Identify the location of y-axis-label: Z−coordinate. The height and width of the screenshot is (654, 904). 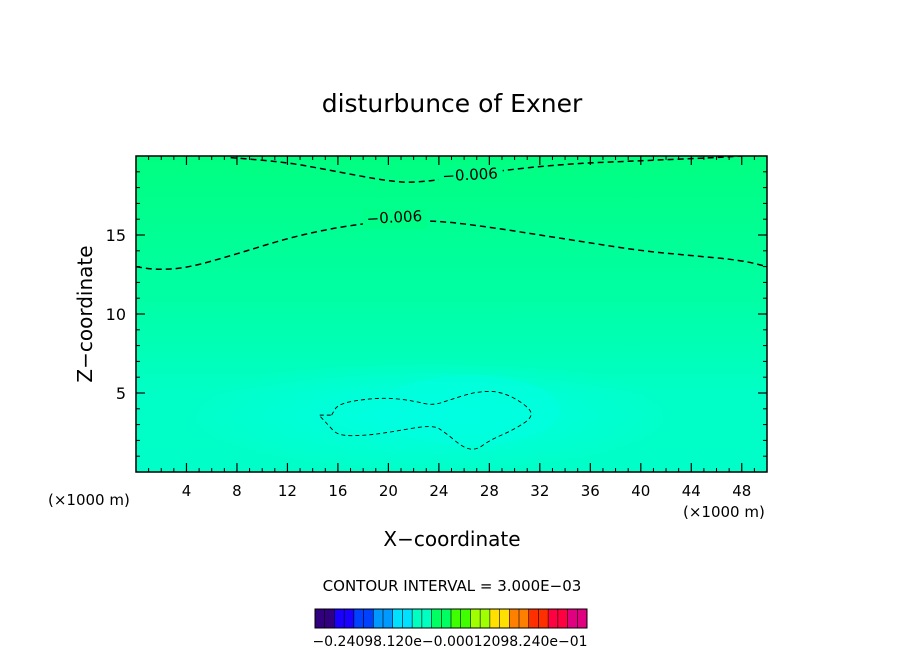
(85, 313).